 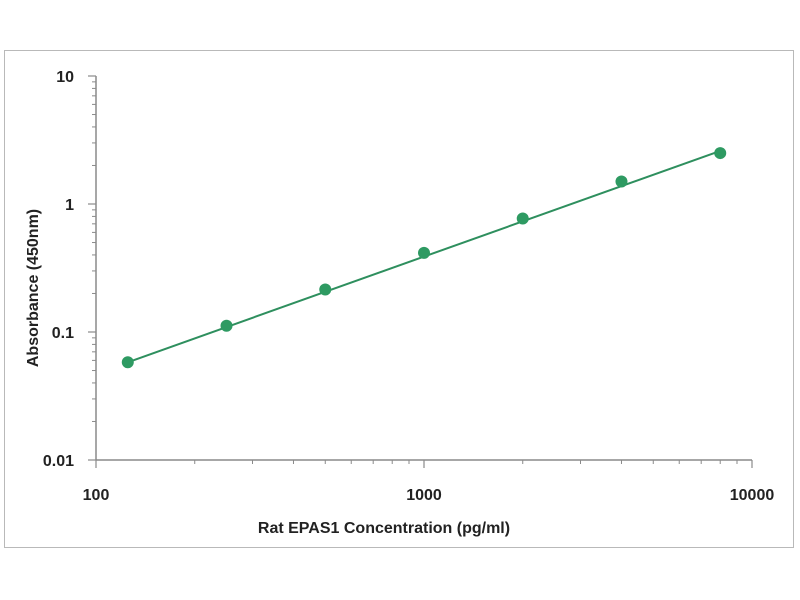 What do you see at coordinates (63, 333) in the screenshot?
I see `y-tick-label: 0.1` at bounding box center [63, 333].